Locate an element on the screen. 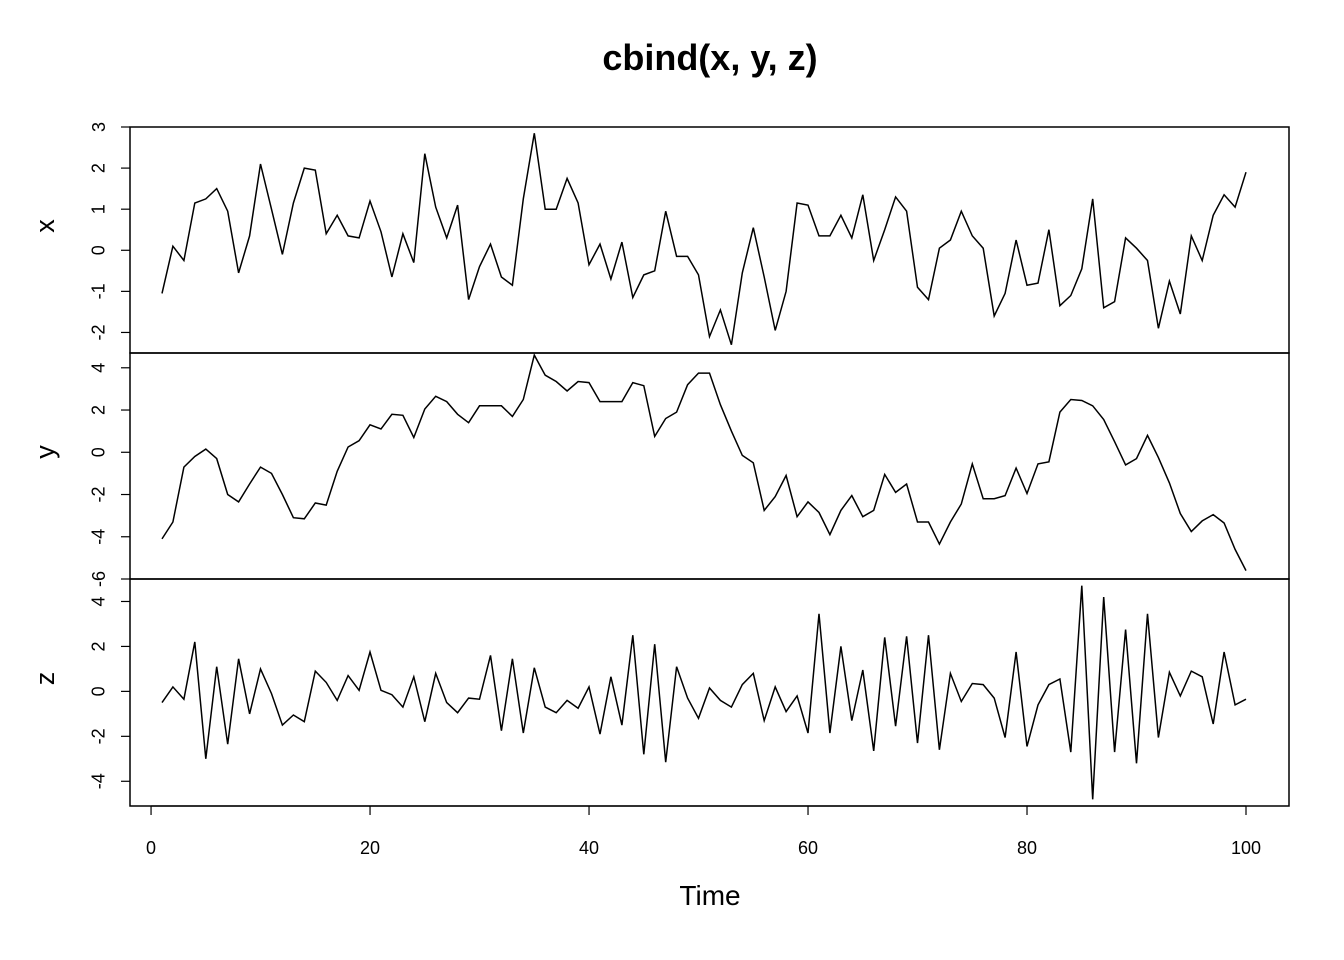 The width and height of the screenshot is (1344, 960). x-axis-title: Time is located at coordinates (709, 895).